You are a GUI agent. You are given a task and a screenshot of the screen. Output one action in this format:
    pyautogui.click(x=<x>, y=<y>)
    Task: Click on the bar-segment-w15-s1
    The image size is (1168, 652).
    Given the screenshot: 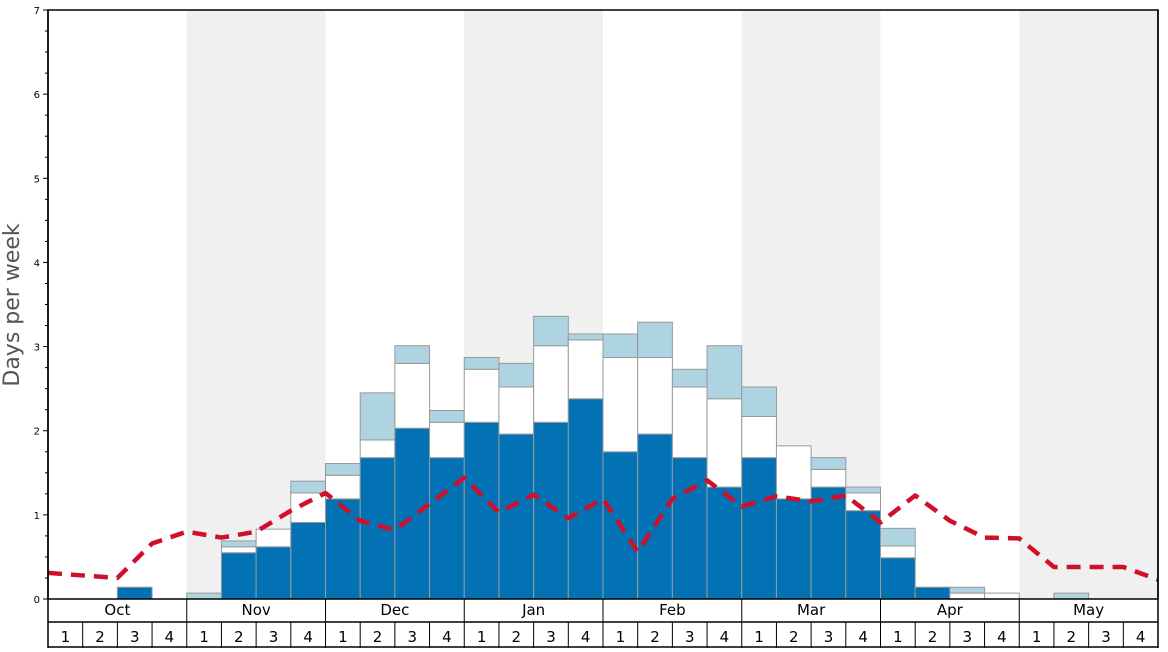 What is the action you would take?
    pyautogui.click(x=551, y=510)
    